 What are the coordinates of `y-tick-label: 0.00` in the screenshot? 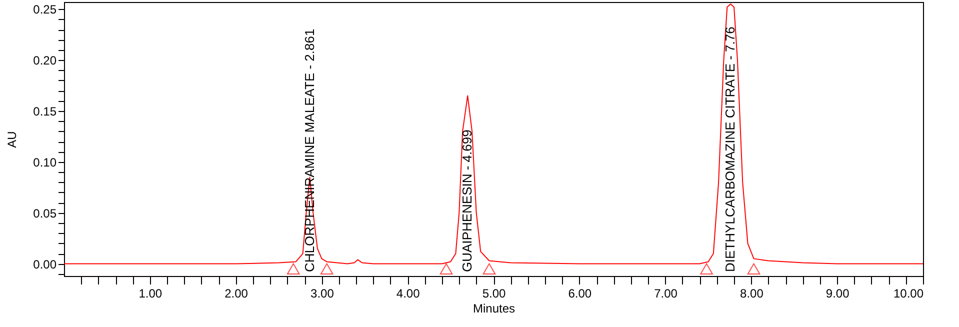 It's located at (45, 264).